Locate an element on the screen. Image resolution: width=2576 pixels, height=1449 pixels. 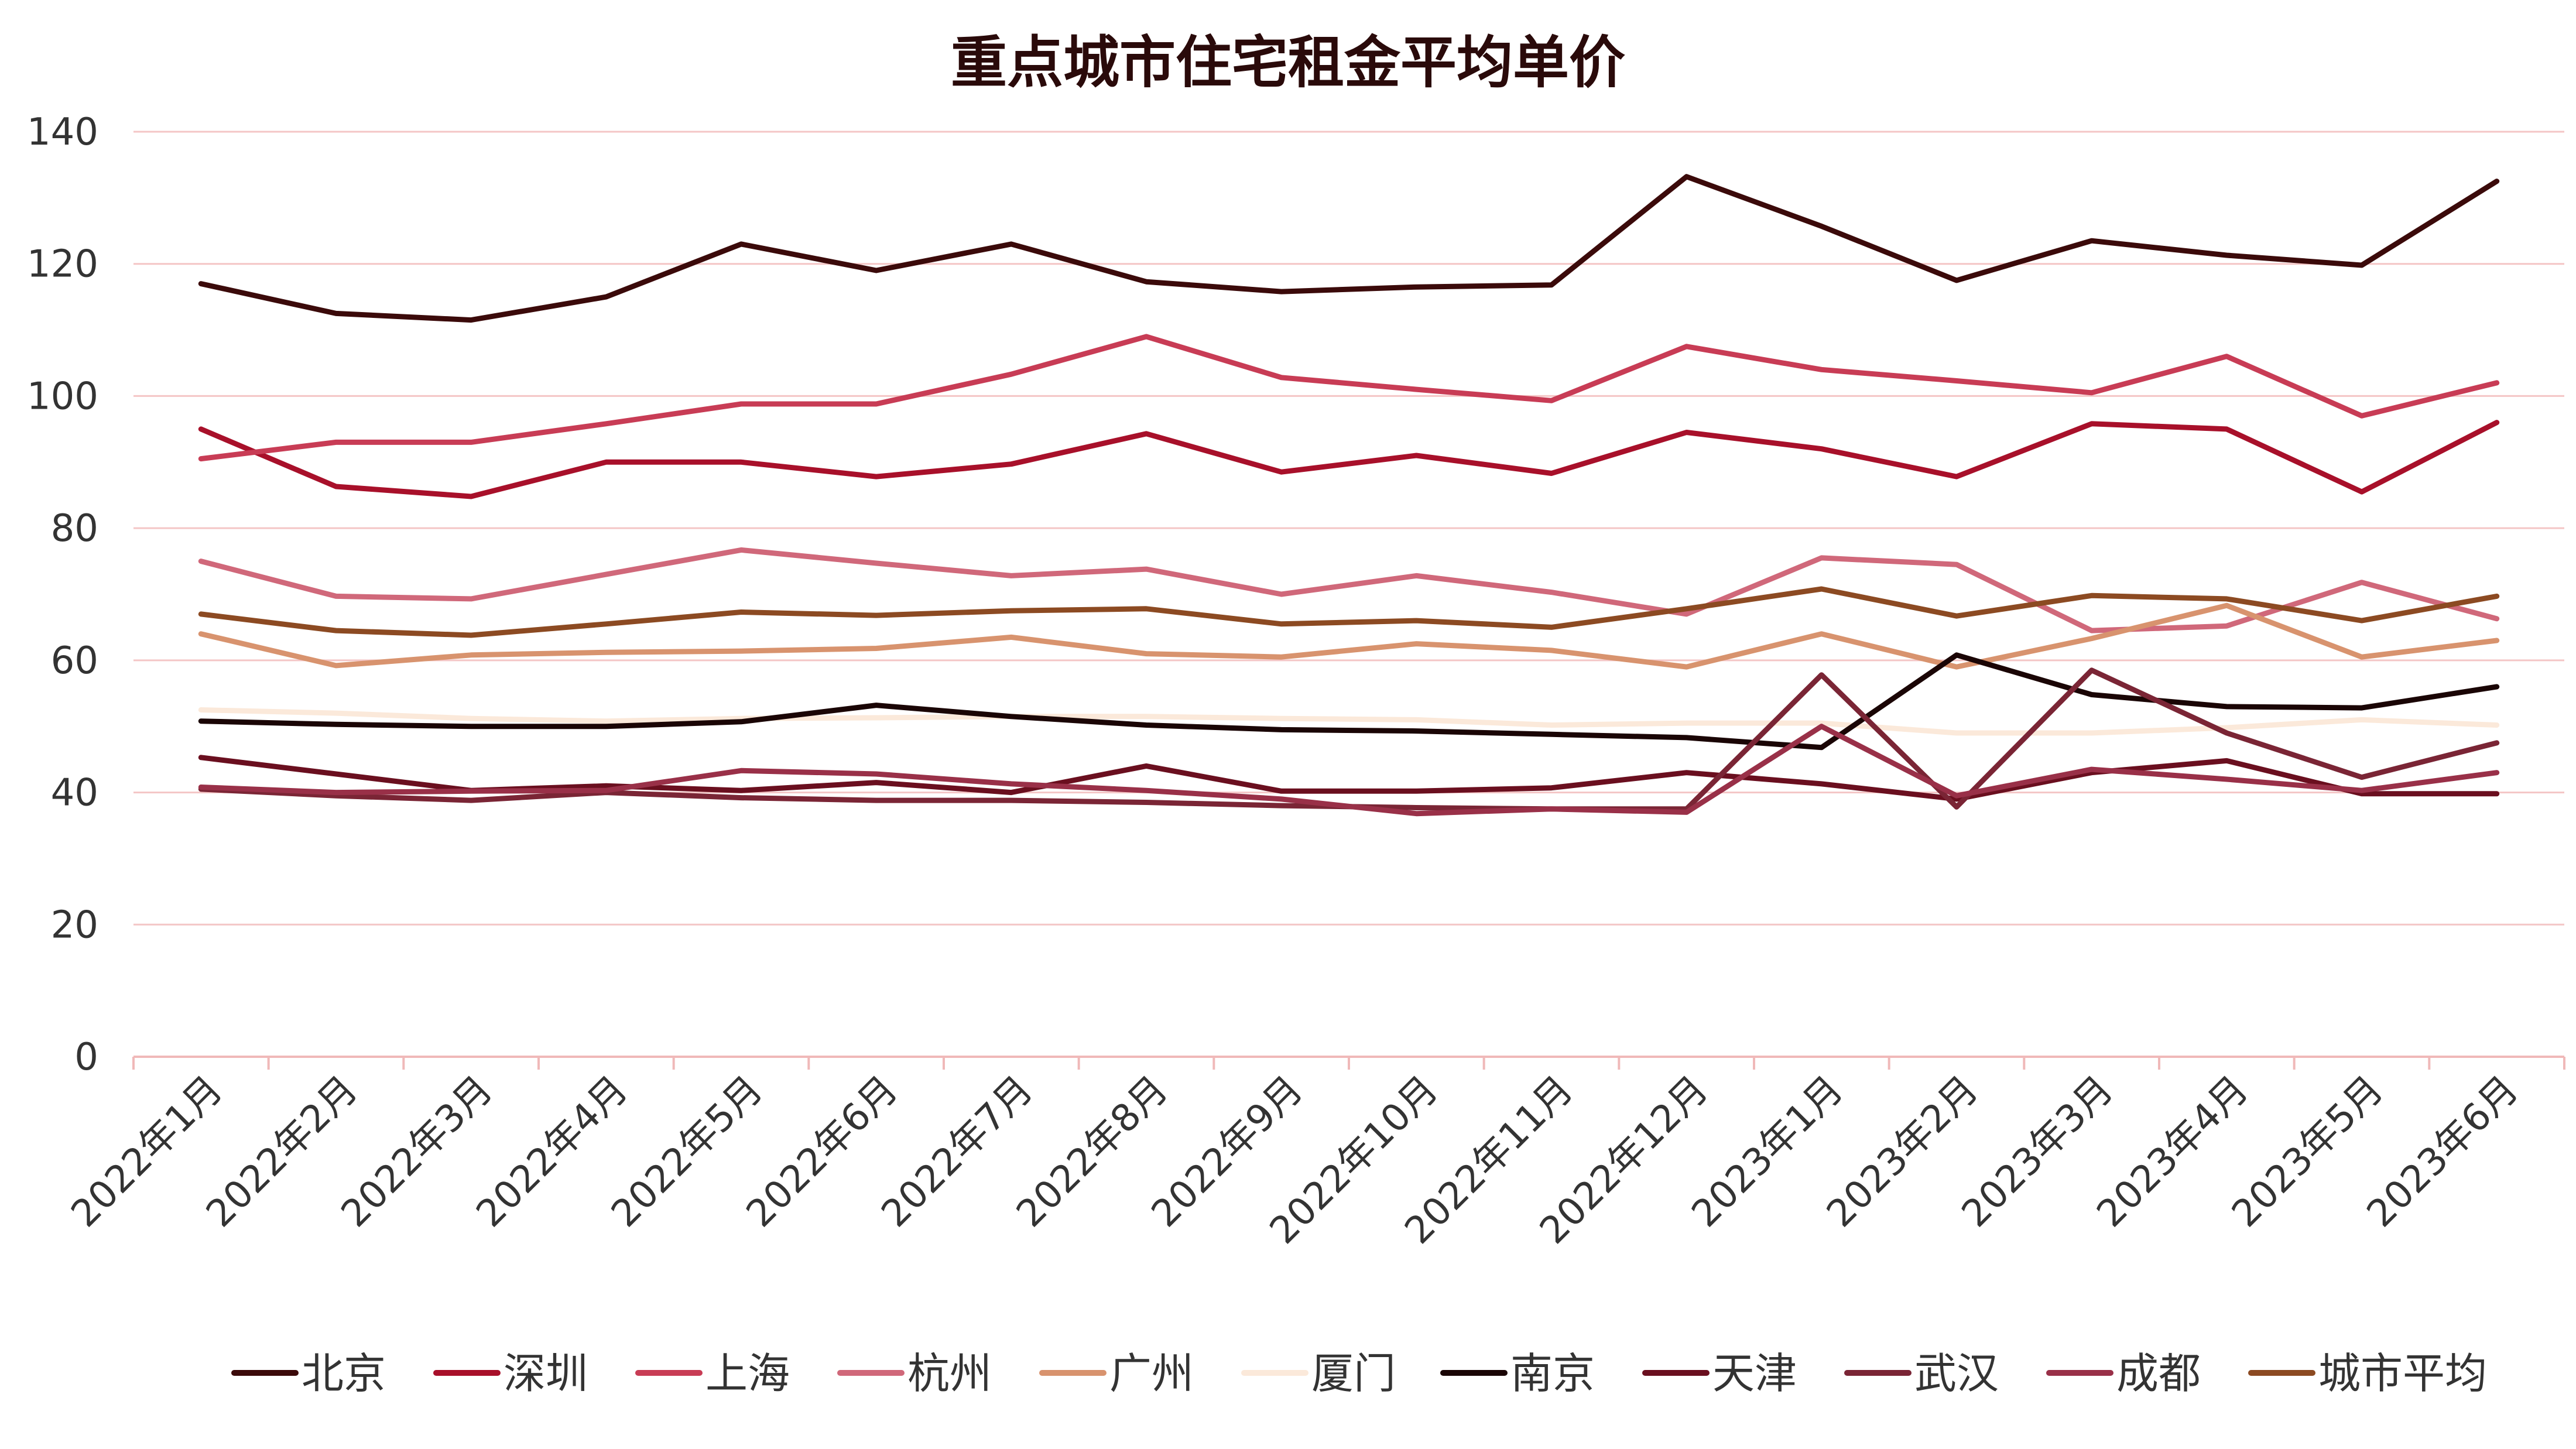
legend-label: 广州 is located at coordinates (1151, 1373).